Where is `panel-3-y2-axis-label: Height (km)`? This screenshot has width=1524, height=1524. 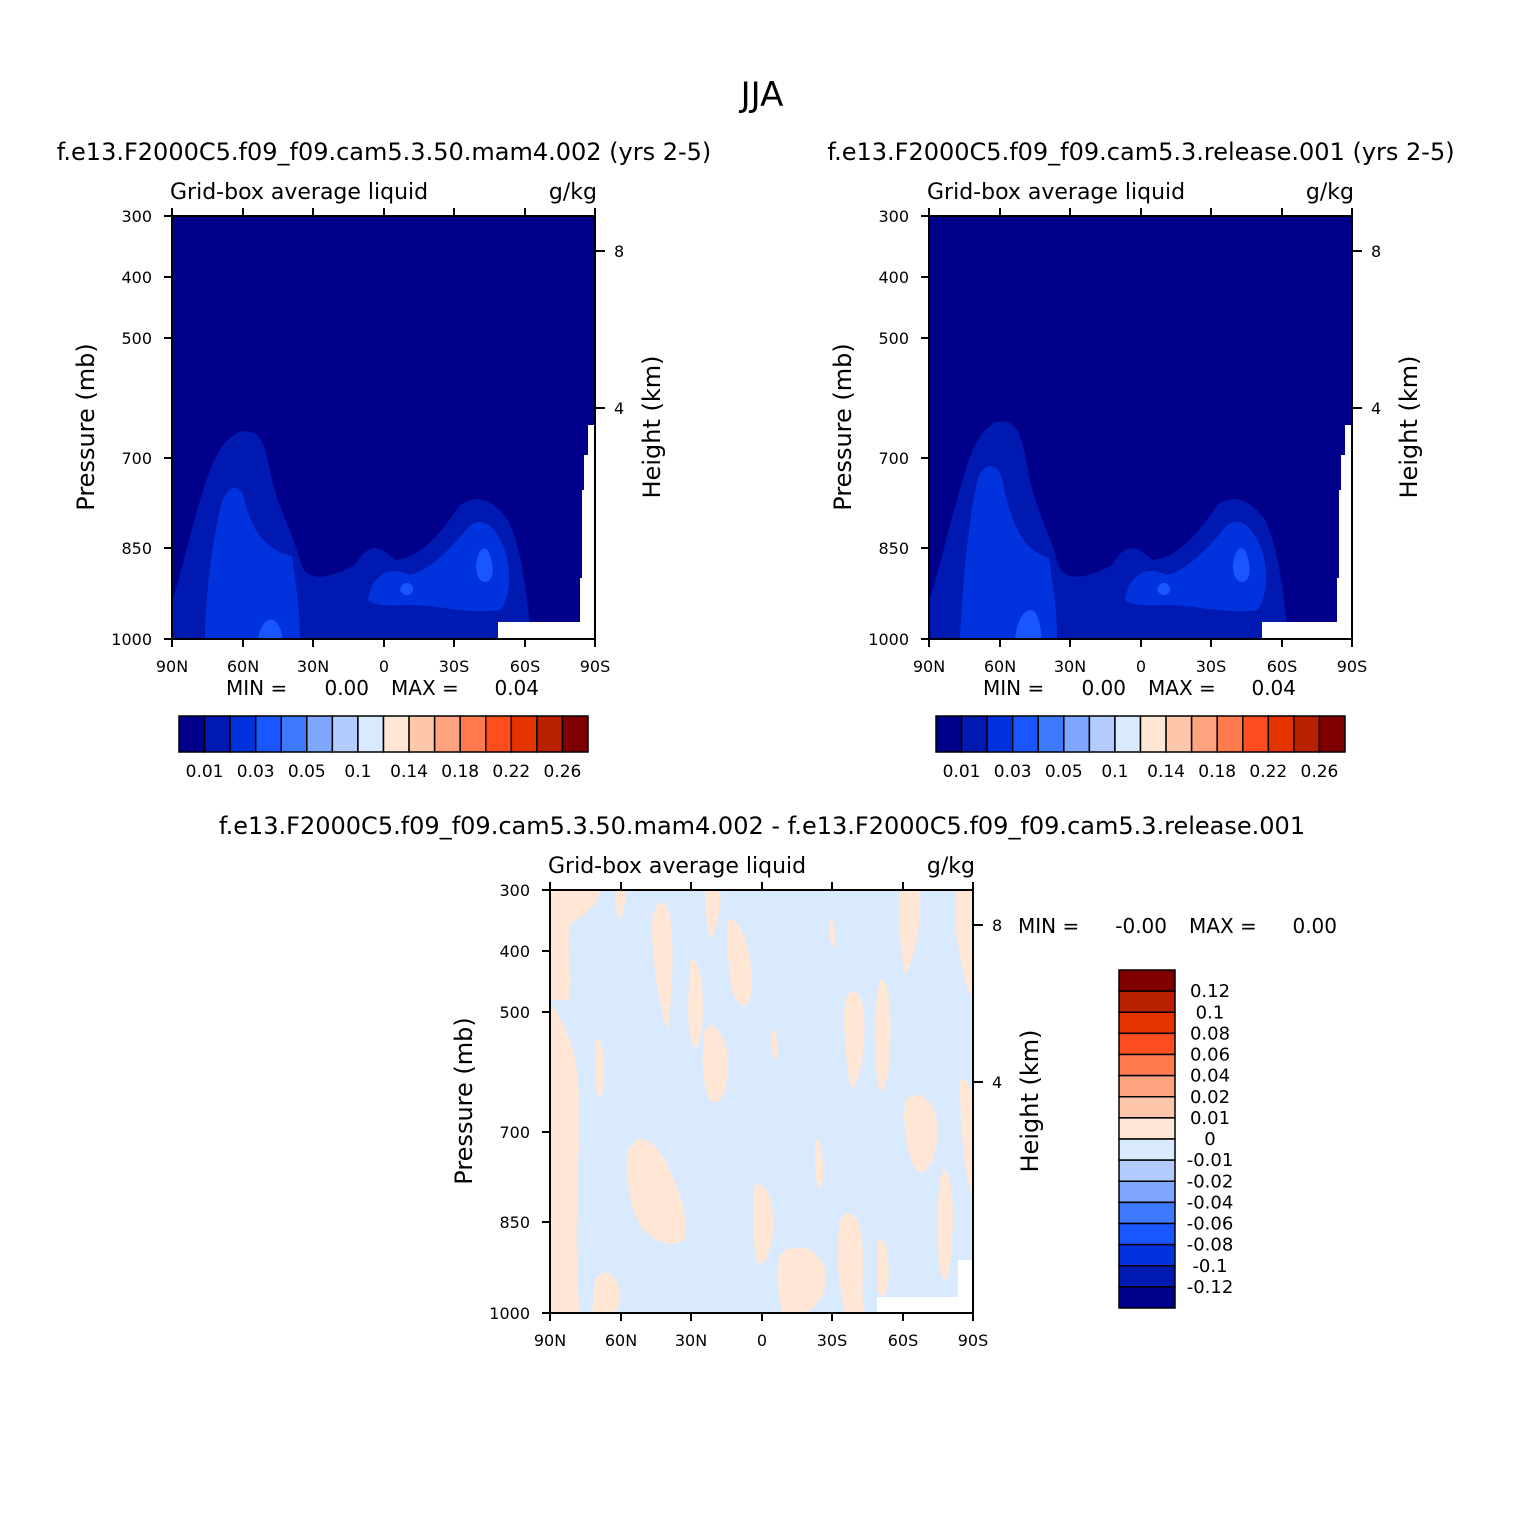
panel-3-y2-axis-label: Height (km) is located at coordinates (1030, 1101).